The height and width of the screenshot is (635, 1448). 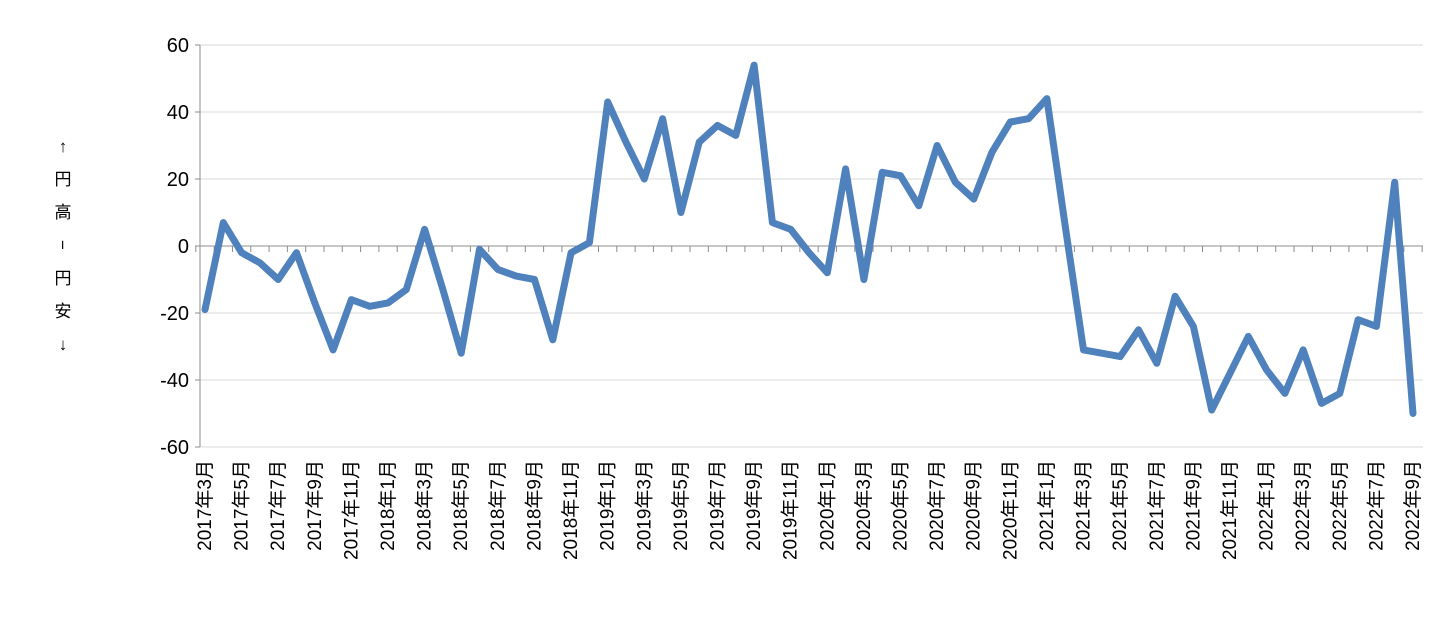 I want to click on y-tick-label: 60, so click(x=178, y=46).